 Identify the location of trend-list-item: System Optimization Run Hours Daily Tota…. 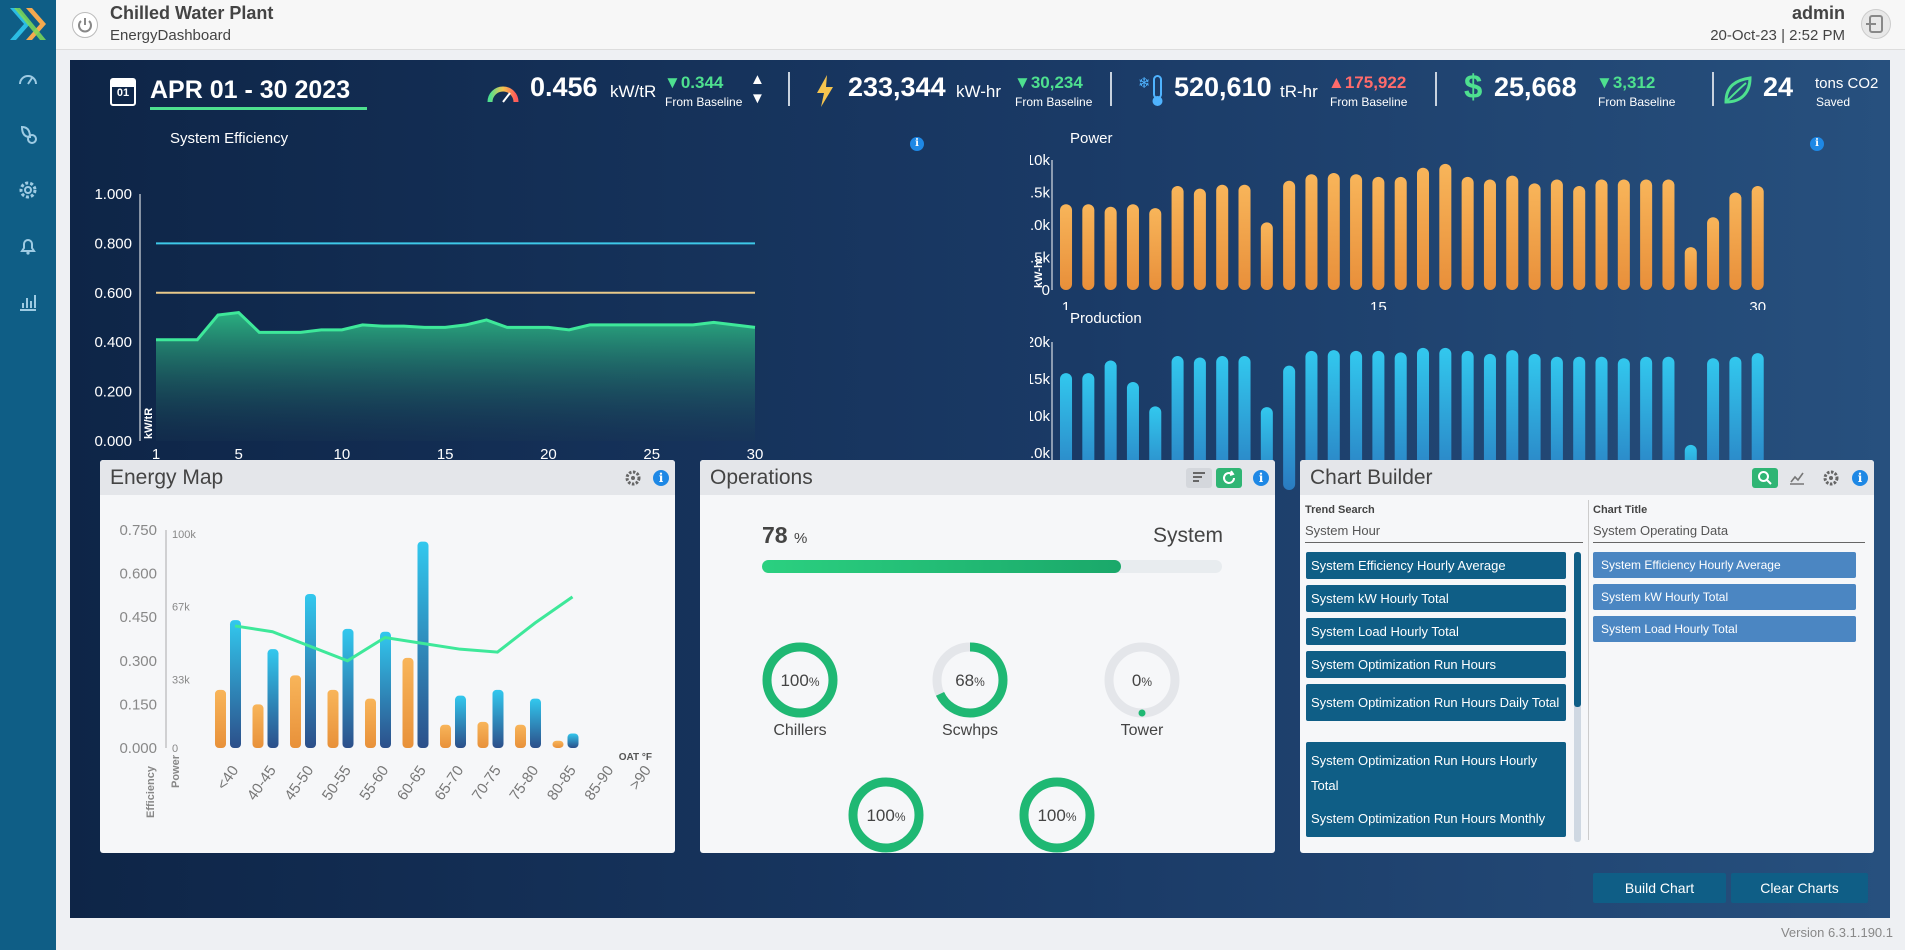
(1436, 702).